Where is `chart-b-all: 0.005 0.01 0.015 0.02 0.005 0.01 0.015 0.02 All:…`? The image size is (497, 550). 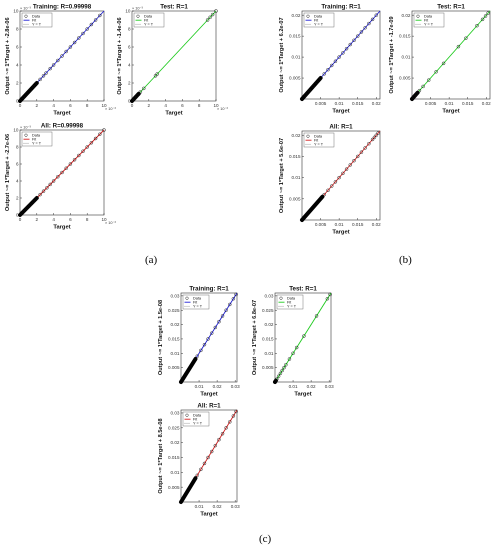
chart-b-all: 0.005 0.01 0.015 0.02 0.005 0.01 0.015 0.02 All:… is located at coordinates (330, 180).